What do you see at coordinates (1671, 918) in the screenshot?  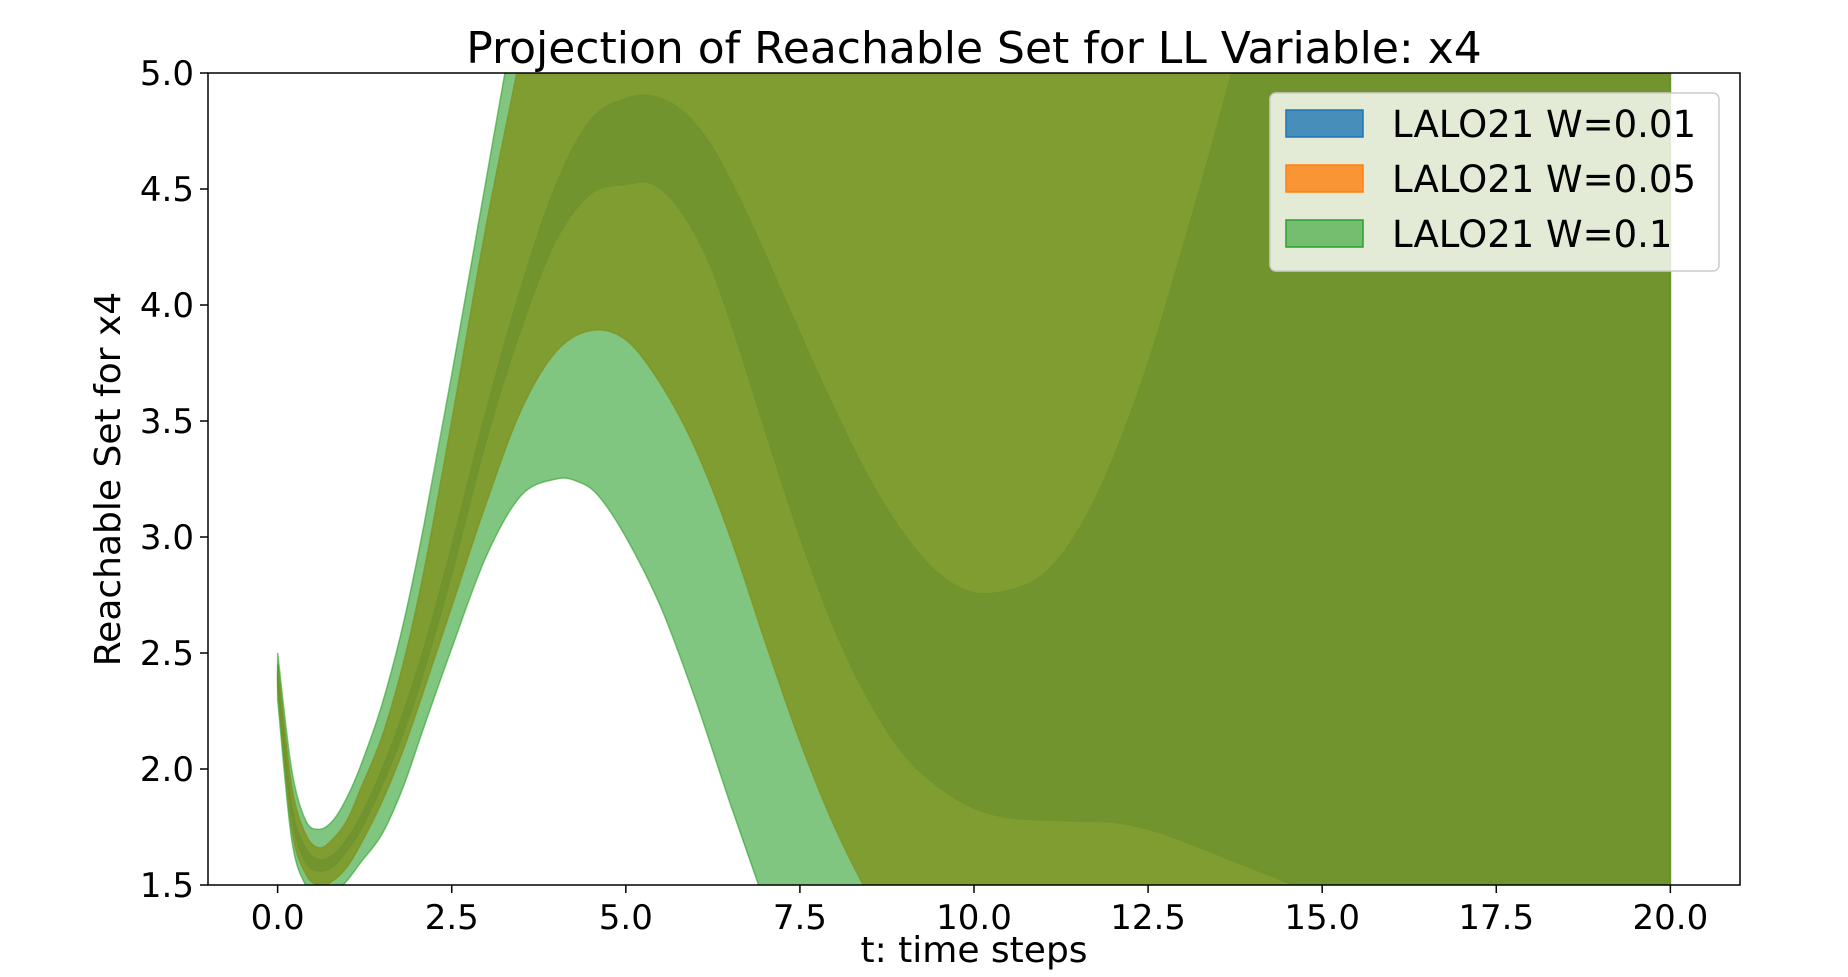 I see `x-tick-label: 20.0` at bounding box center [1671, 918].